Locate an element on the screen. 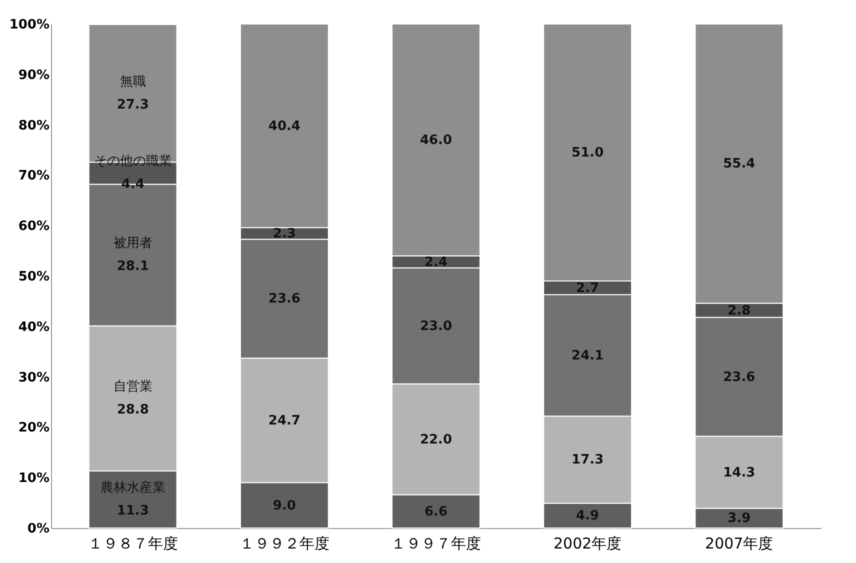  y-tick-label: 80% is located at coordinates (34, 126).